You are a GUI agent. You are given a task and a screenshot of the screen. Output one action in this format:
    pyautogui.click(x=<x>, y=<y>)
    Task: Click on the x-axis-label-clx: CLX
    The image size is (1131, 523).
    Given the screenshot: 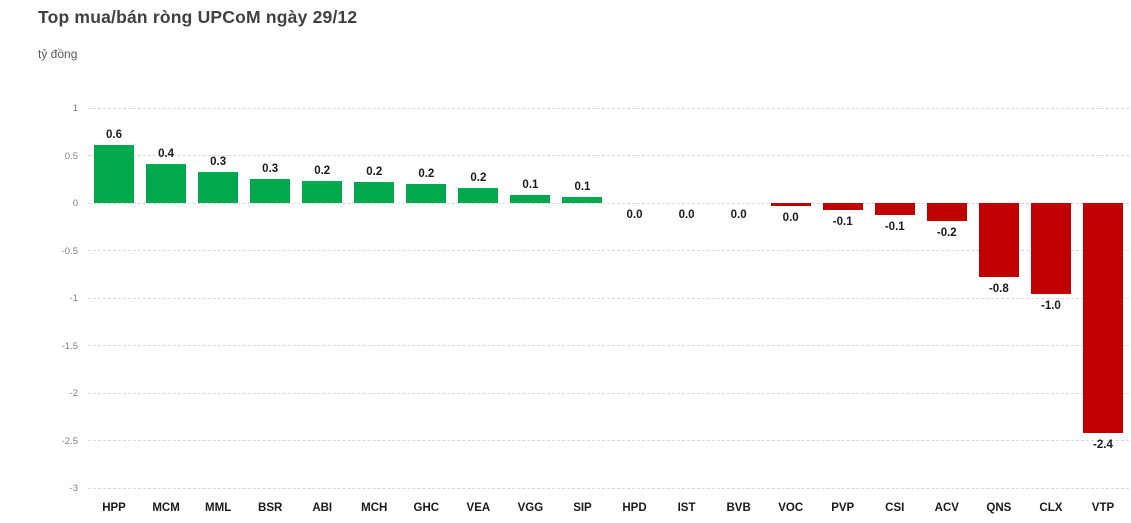 What is the action you would take?
    pyautogui.click(x=1051, y=508)
    